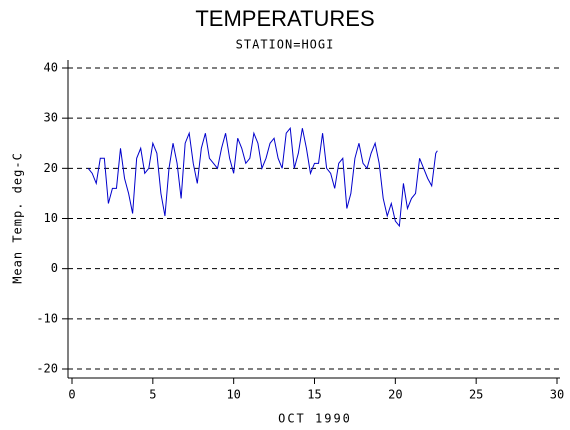  What do you see at coordinates (51, 168) in the screenshot?
I see `y-tick-label: 20` at bounding box center [51, 168].